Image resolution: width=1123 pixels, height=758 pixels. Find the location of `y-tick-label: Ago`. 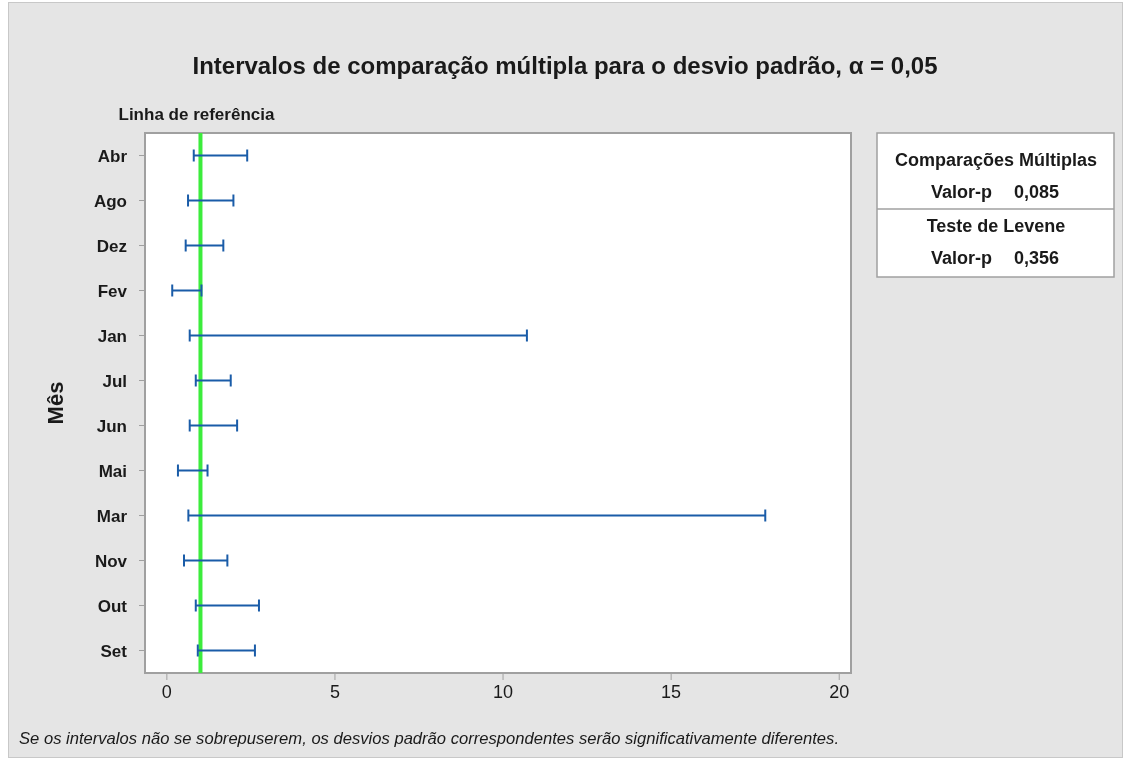

y-tick-label: Ago is located at coordinates (110, 201).